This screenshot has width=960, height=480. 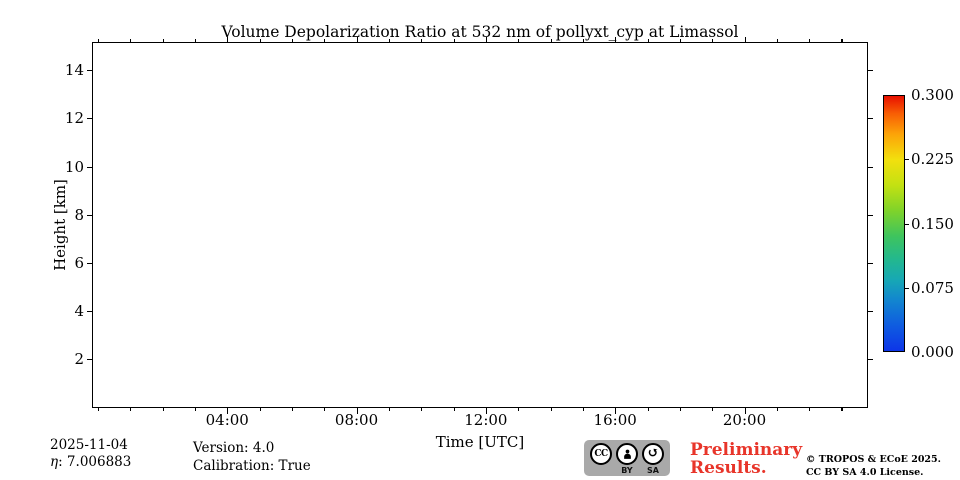 What do you see at coordinates (601, 454) in the screenshot?
I see `cc-icon: CC` at bounding box center [601, 454].